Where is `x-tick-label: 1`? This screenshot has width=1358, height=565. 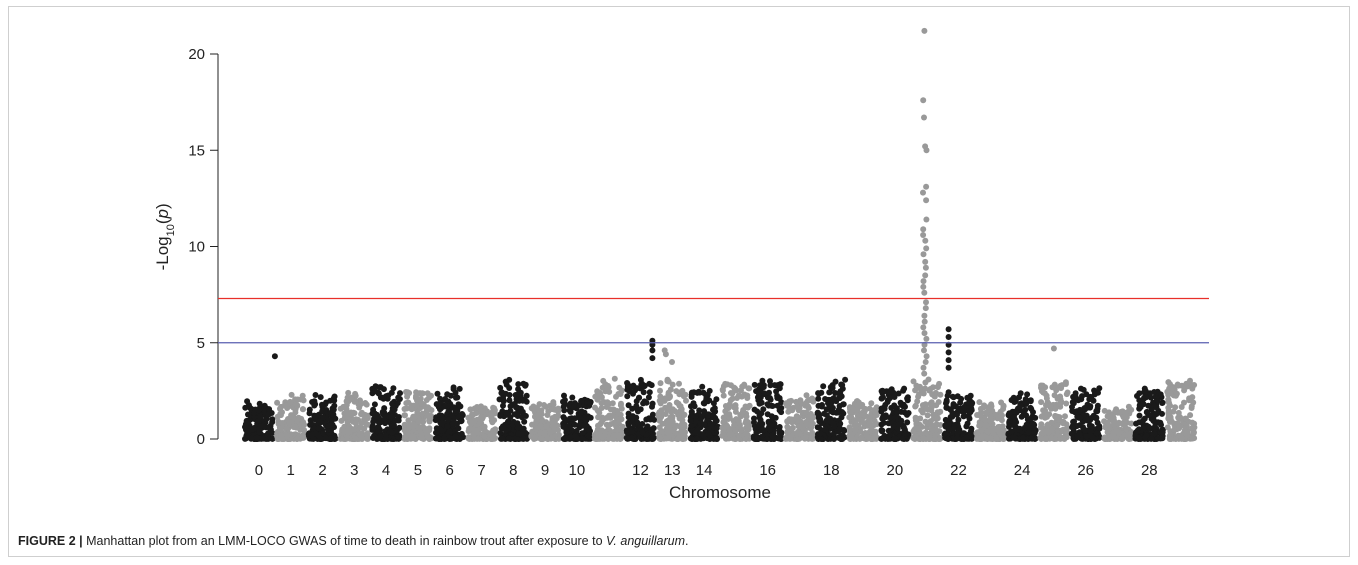
x-tick-label: 1 is located at coordinates (291, 470).